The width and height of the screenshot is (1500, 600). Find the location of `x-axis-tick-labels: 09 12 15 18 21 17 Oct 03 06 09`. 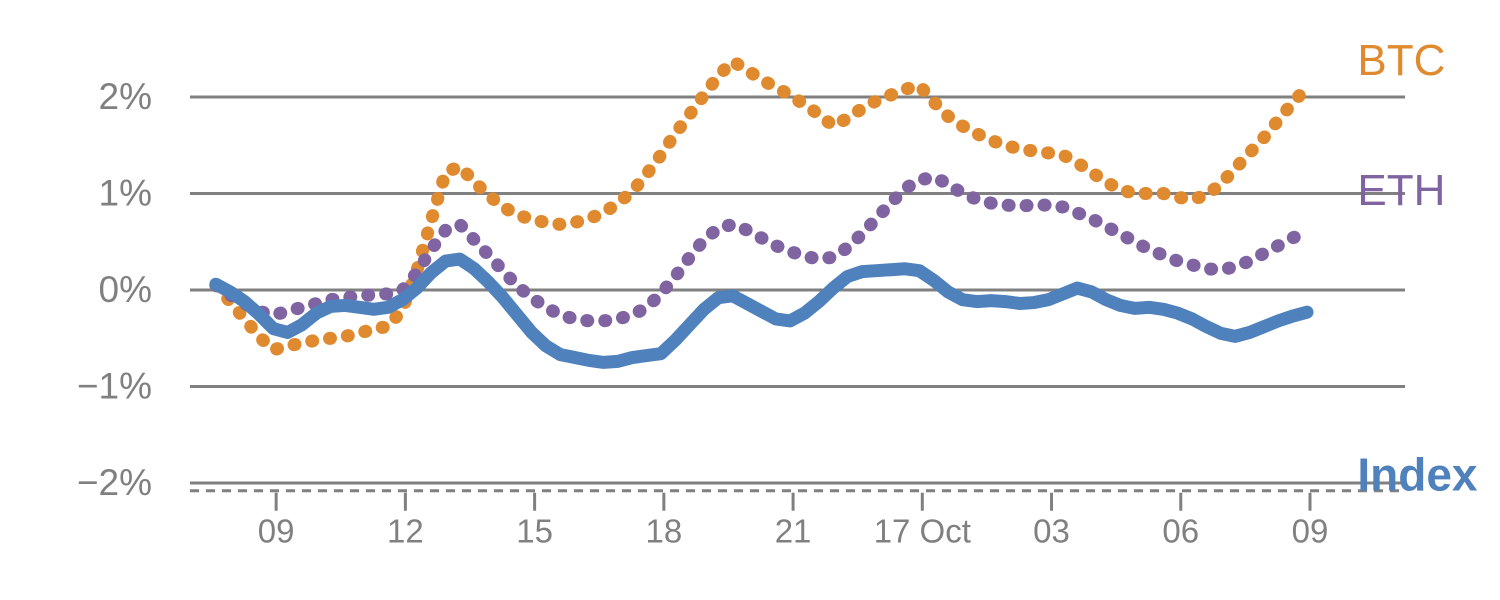

x-axis-tick-labels: 09 12 15 18 21 17 Oct 03 06 09 is located at coordinates (793, 531).